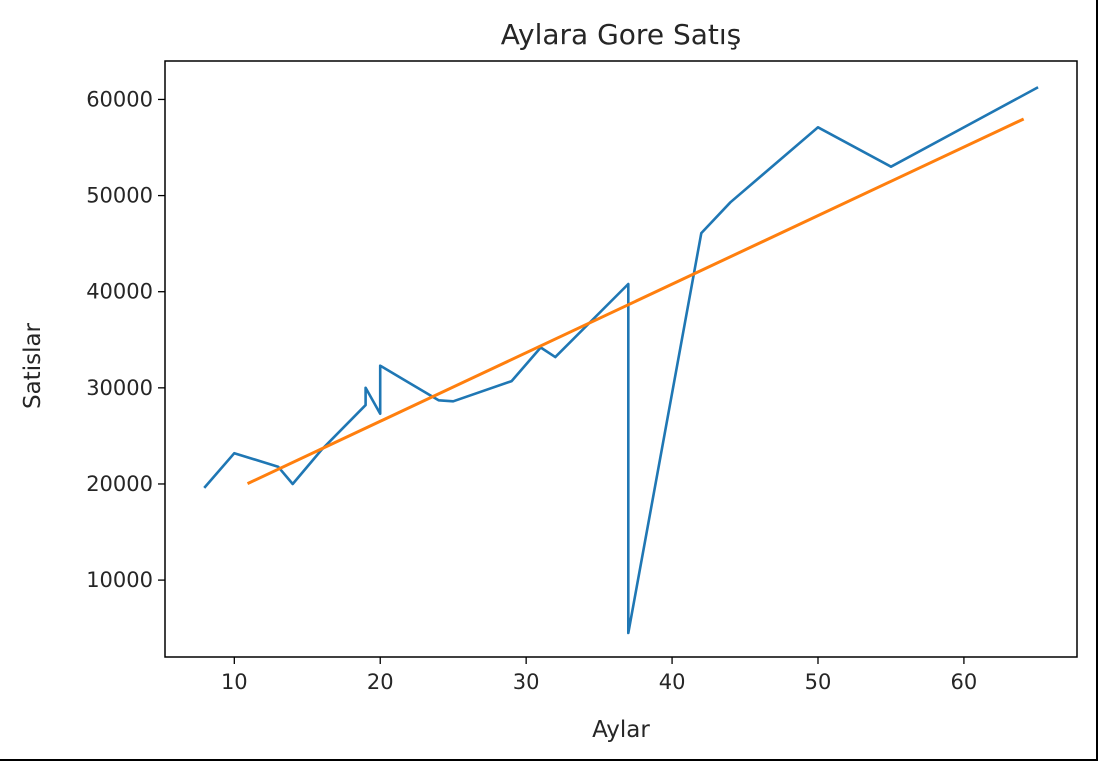  What do you see at coordinates (33, 365) in the screenshot?
I see `y-axis-label: Satislar` at bounding box center [33, 365].